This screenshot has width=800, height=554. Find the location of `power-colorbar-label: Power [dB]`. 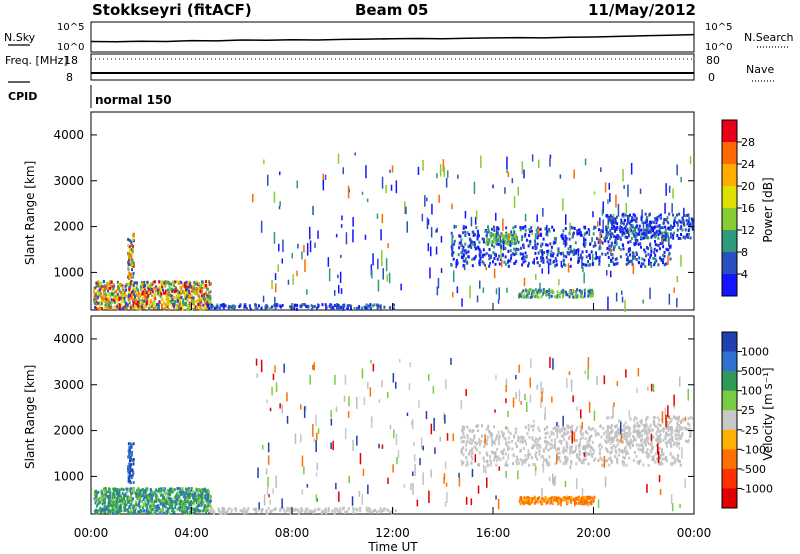

power-colorbar-label: Power [dB] is located at coordinates (768, 209).